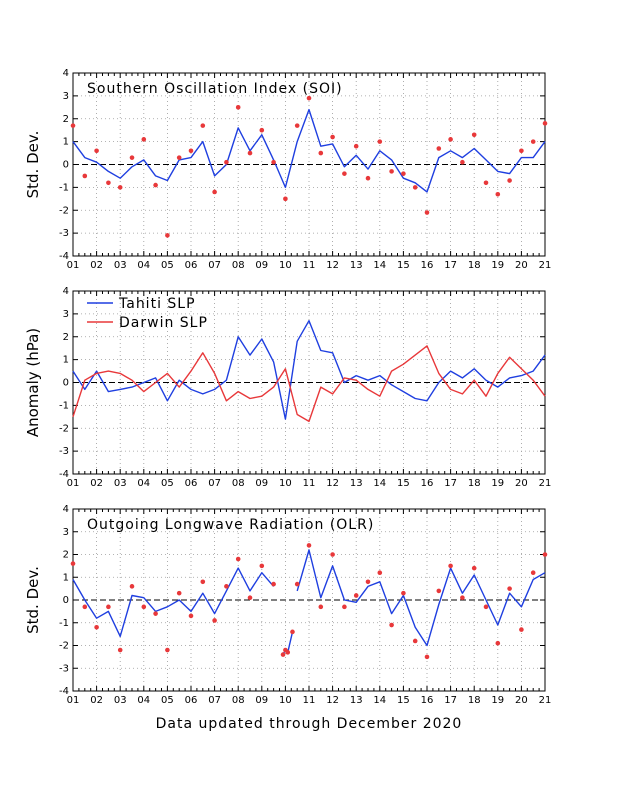 The width and height of the screenshot is (618, 800). What do you see at coordinates (120, 700) in the screenshot?
I see `x-tick-label: 03` at bounding box center [120, 700].